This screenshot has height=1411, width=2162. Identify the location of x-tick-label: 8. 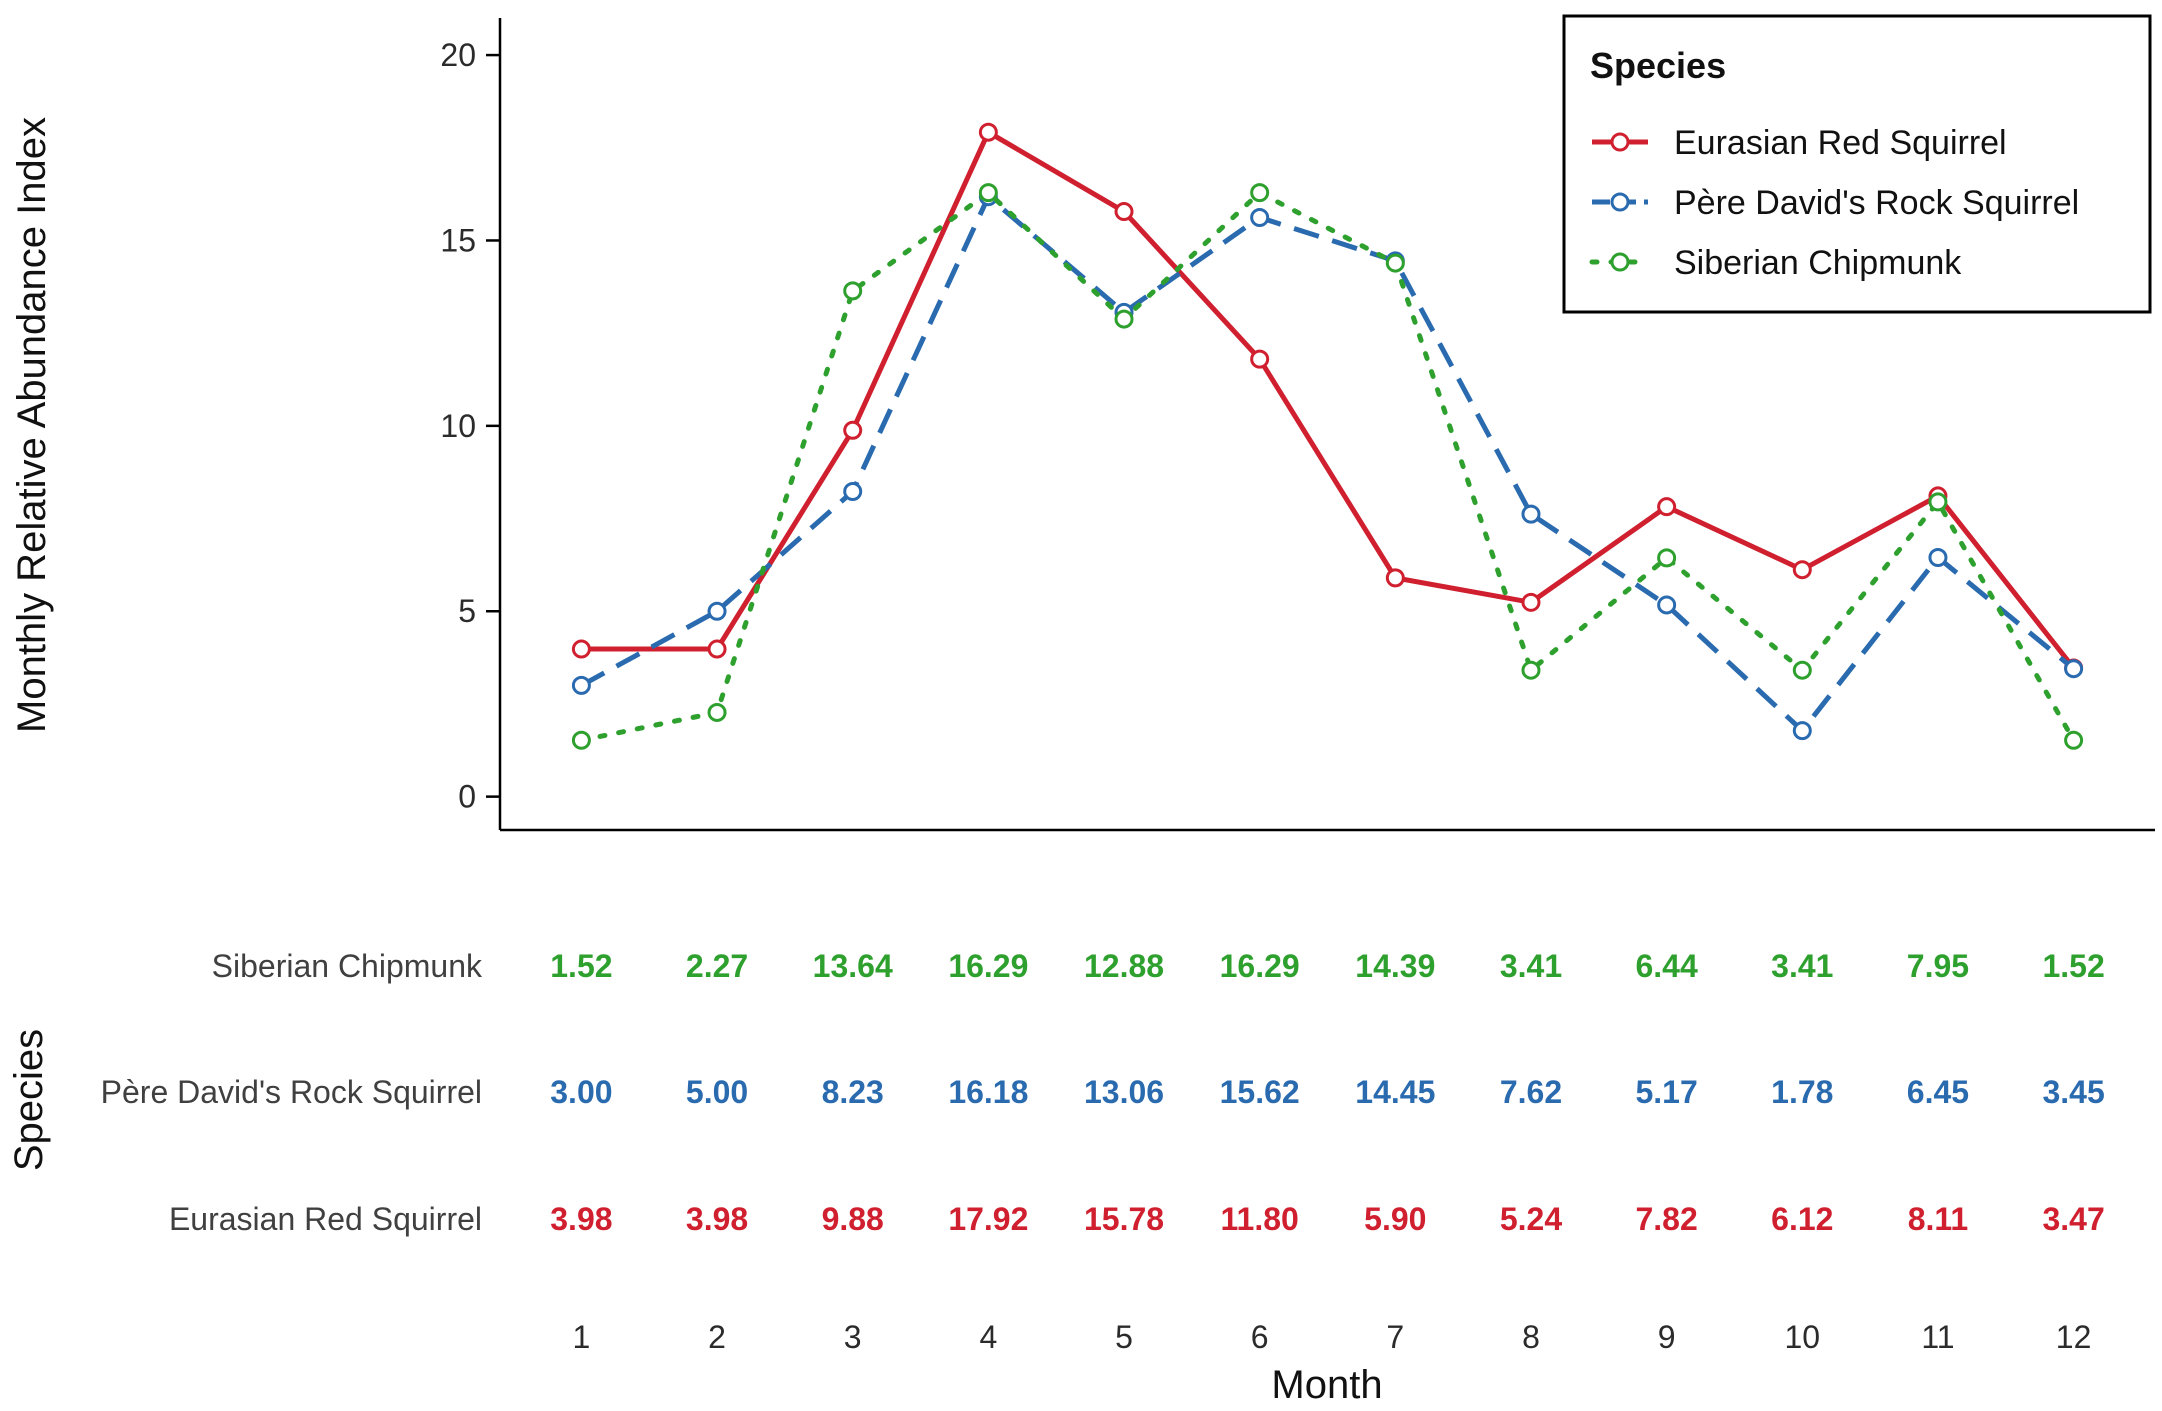
(1531, 1337).